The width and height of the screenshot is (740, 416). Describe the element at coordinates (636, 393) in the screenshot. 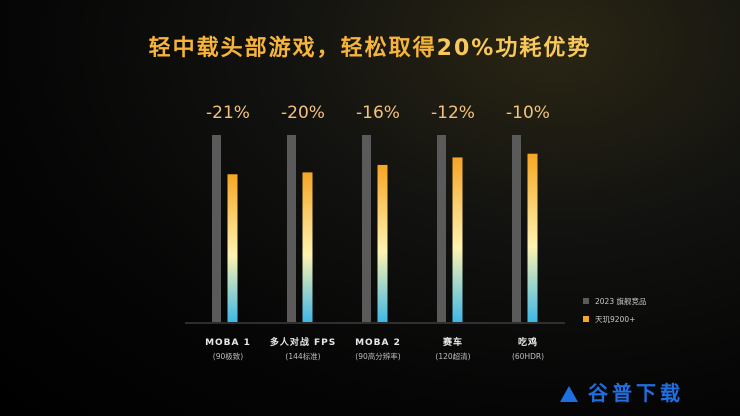

I see `watermark-text: 谷普下载` at that location.